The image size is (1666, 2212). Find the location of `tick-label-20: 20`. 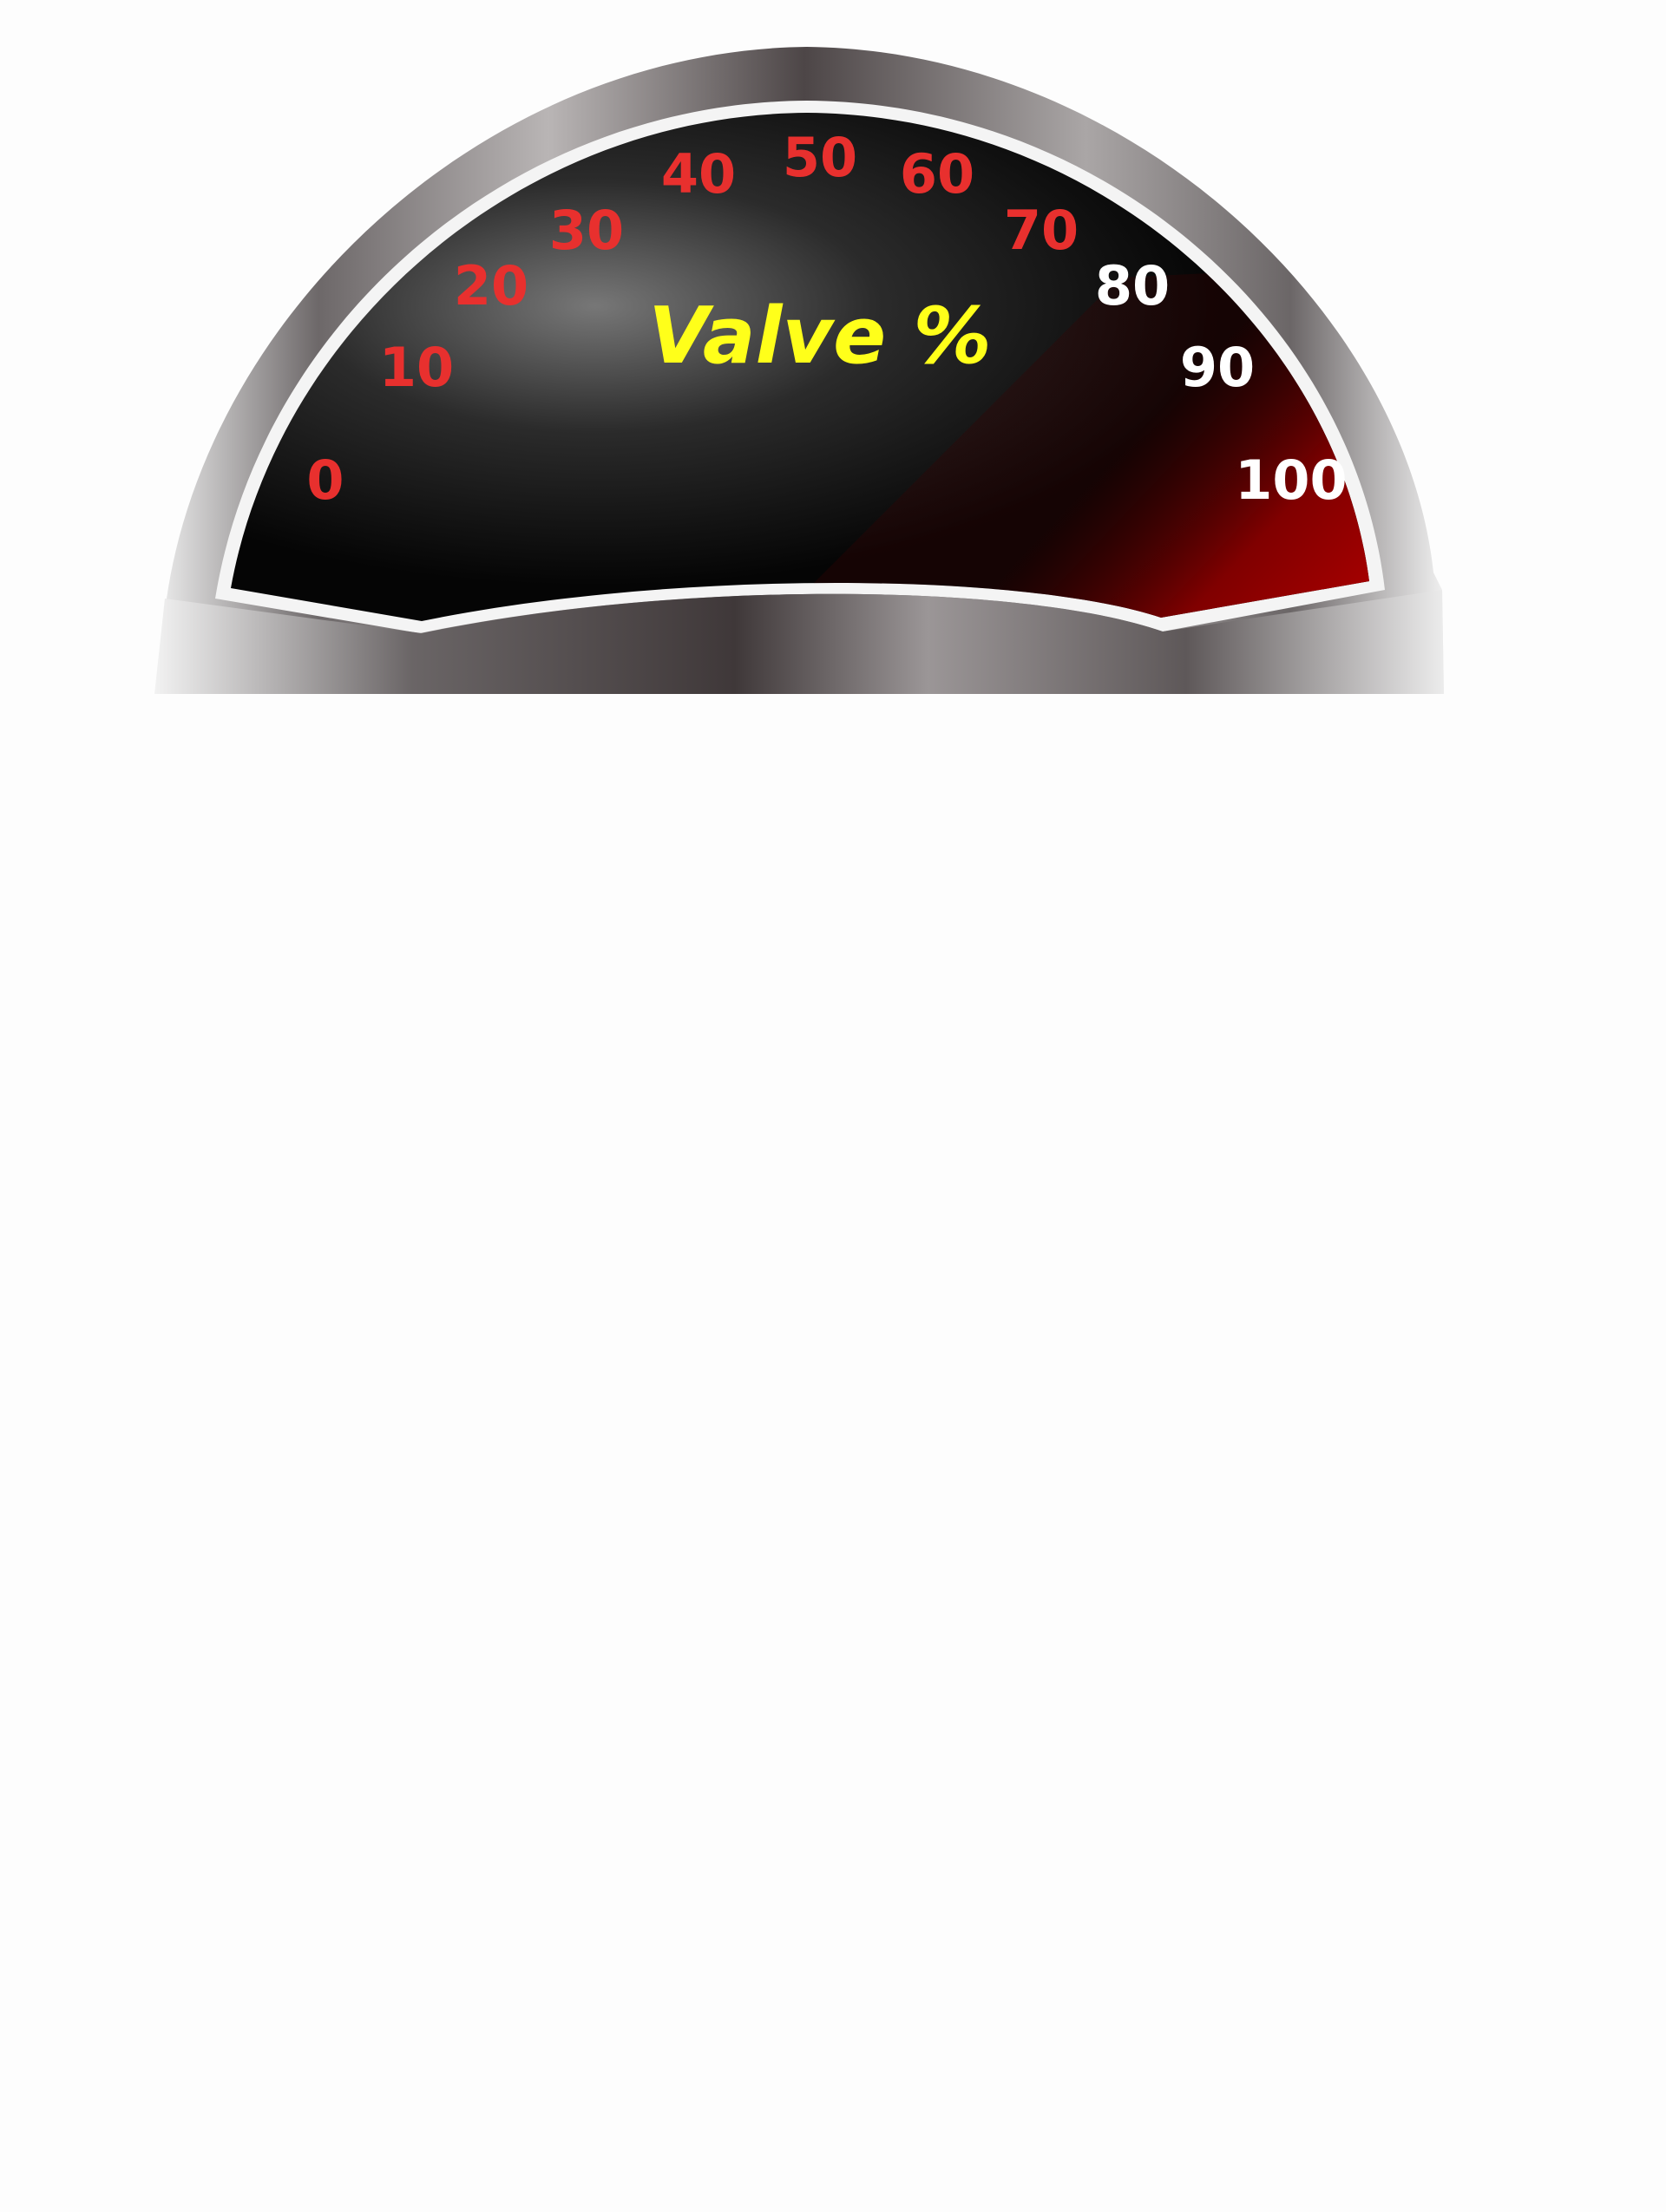

tick-label-20: 20 is located at coordinates (491, 285).